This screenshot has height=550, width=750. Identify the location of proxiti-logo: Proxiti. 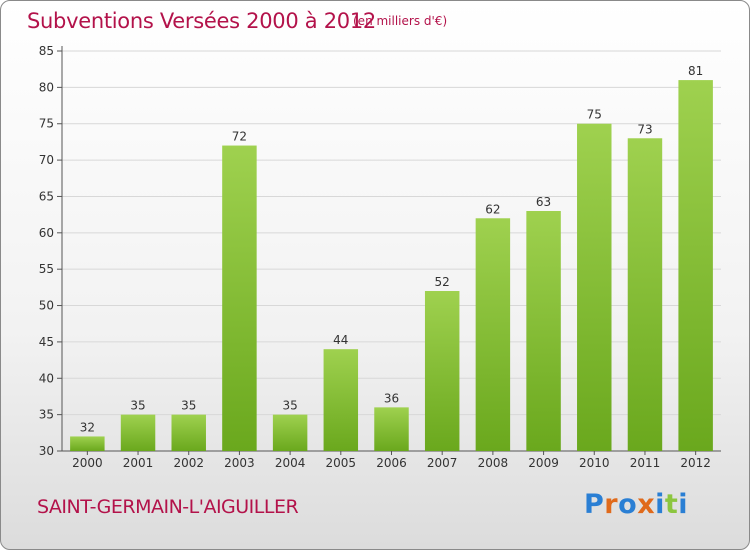
(636, 504).